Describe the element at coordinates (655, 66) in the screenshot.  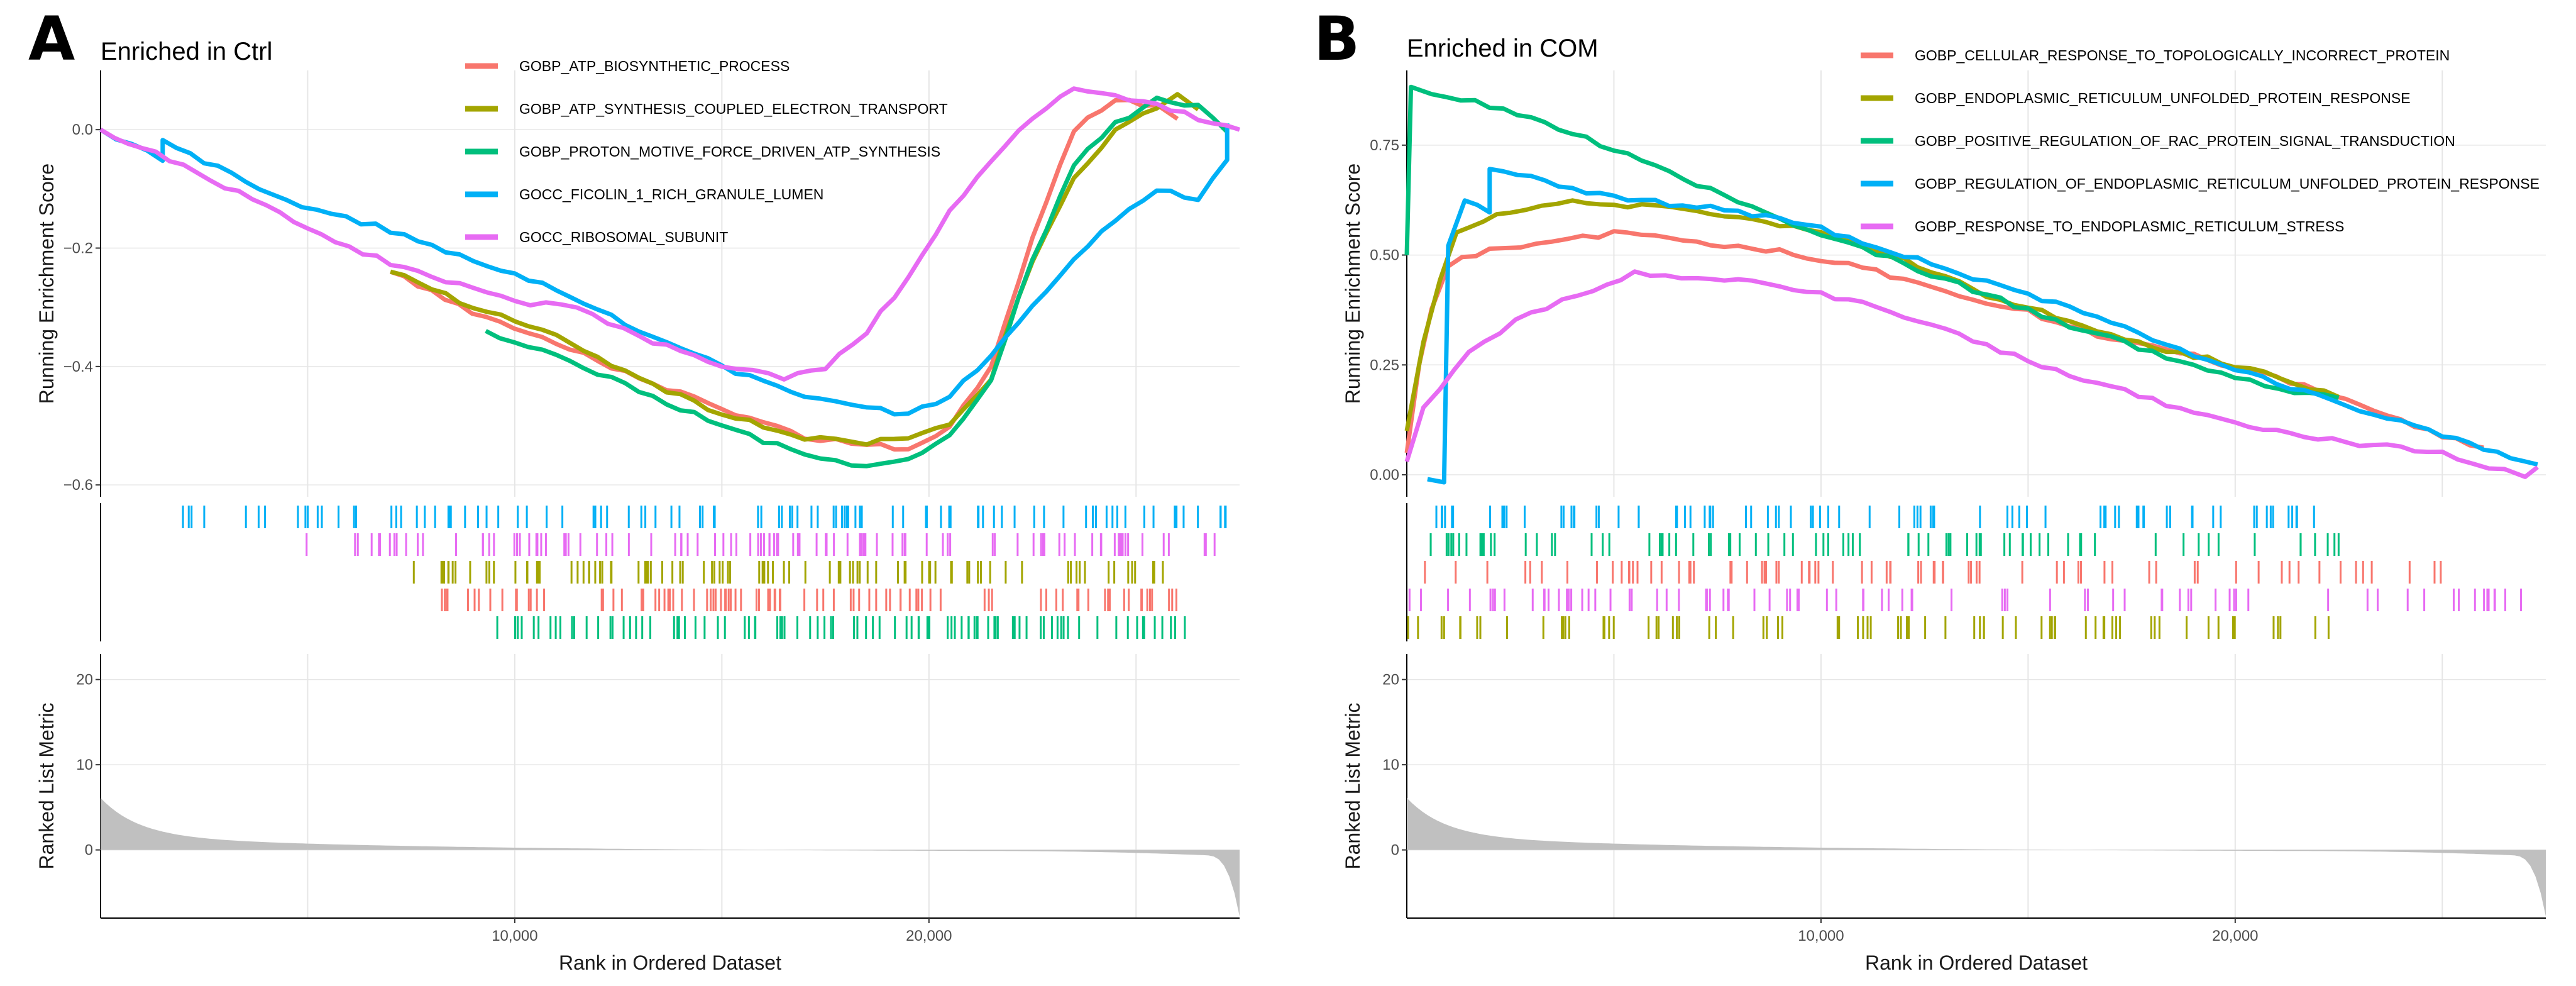
I see `legend-label: GOBP_ATP_BIOSYNTHETIC_PROCESS` at that location.